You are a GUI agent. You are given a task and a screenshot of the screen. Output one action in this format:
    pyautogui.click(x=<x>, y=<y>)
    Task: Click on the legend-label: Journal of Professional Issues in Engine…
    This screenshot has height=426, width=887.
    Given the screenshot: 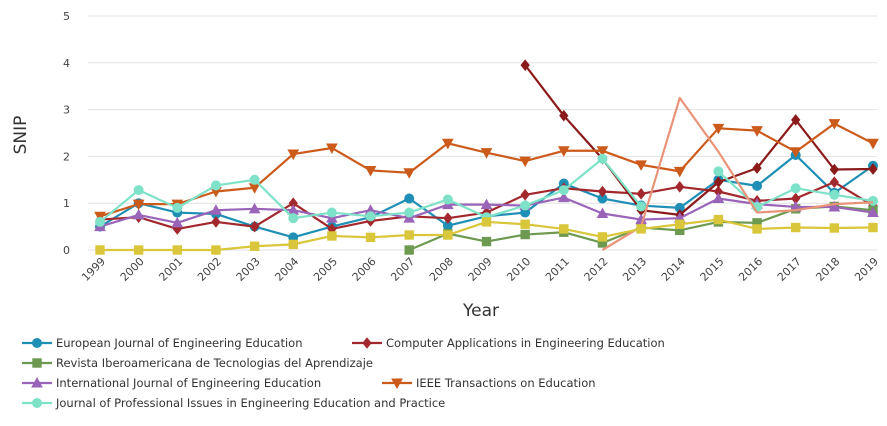 What is the action you would take?
    pyautogui.click(x=251, y=403)
    